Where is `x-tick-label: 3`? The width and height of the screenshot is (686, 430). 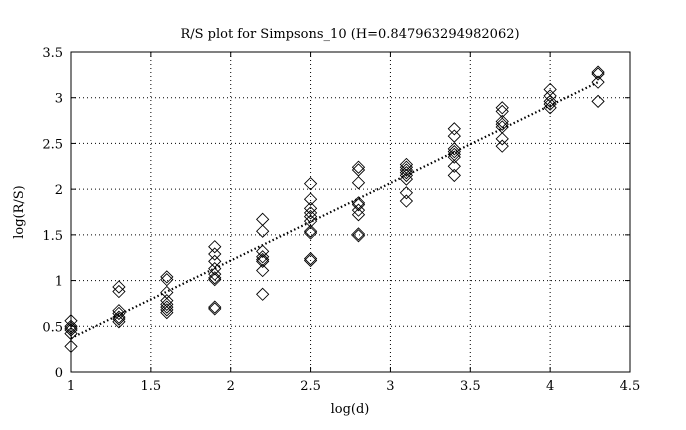 x-tick-label: 3 is located at coordinates (390, 386).